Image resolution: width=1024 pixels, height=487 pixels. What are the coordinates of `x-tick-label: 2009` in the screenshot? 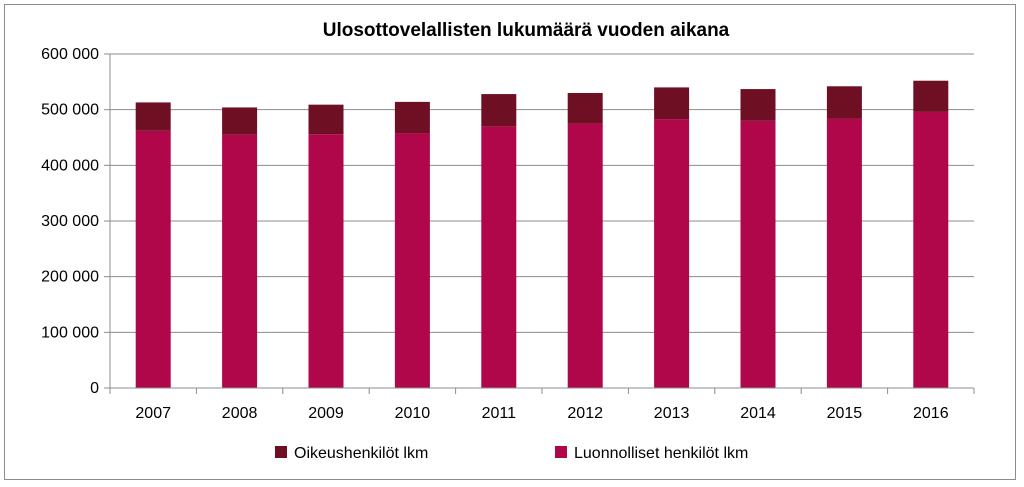 It's located at (326, 413).